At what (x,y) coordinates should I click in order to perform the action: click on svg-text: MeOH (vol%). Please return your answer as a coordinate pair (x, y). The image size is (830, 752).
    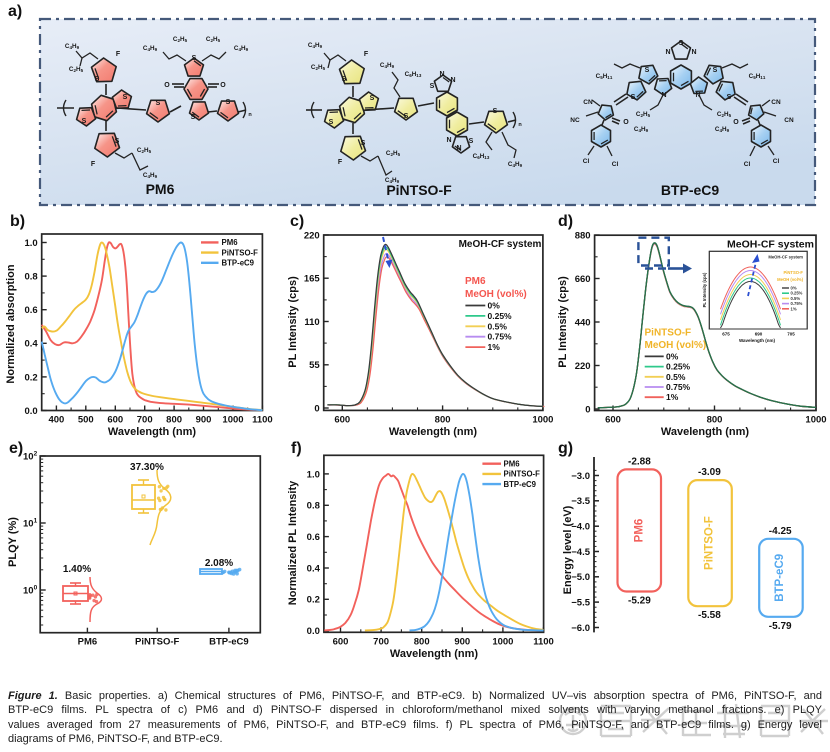
    Looking at the image, I should click on (676, 345).